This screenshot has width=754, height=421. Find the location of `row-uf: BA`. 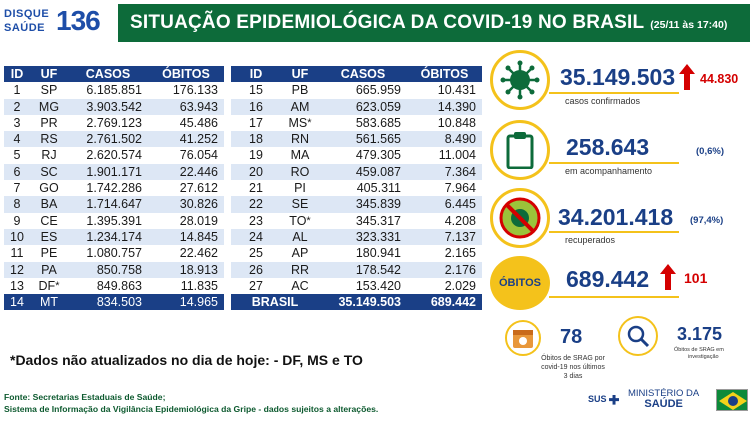

row-uf: BA is located at coordinates (49, 204).